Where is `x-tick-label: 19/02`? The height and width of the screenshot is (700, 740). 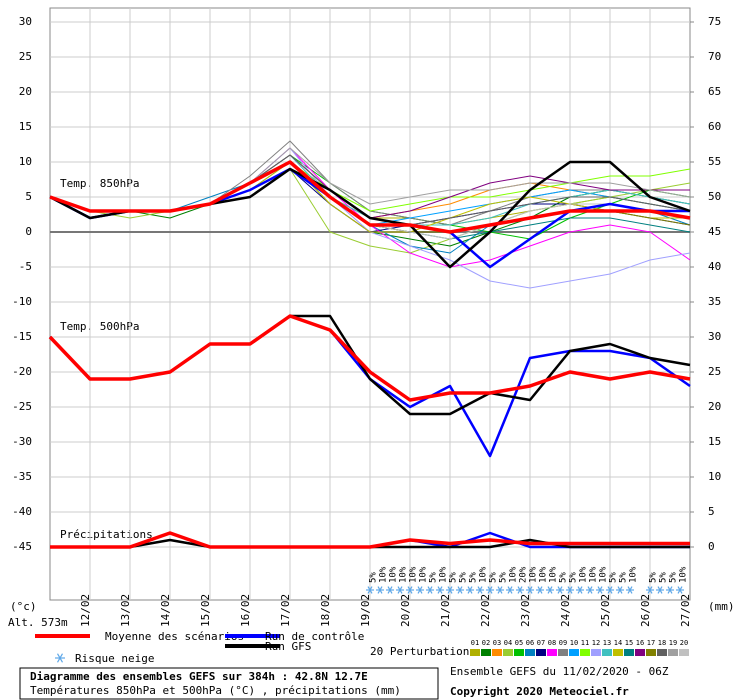 x-tick-label: 19/02 is located at coordinates (365, 610).